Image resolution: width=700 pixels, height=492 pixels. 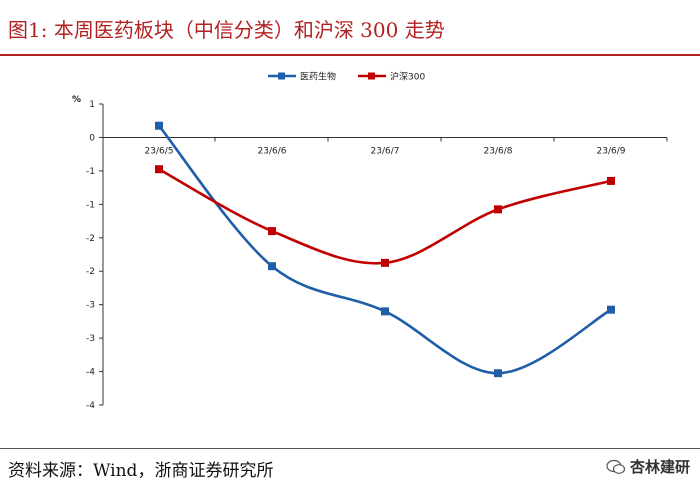 What do you see at coordinates (350, 448) in the screenshot?
I see `footer-rule` at bounding box center [350, 448].